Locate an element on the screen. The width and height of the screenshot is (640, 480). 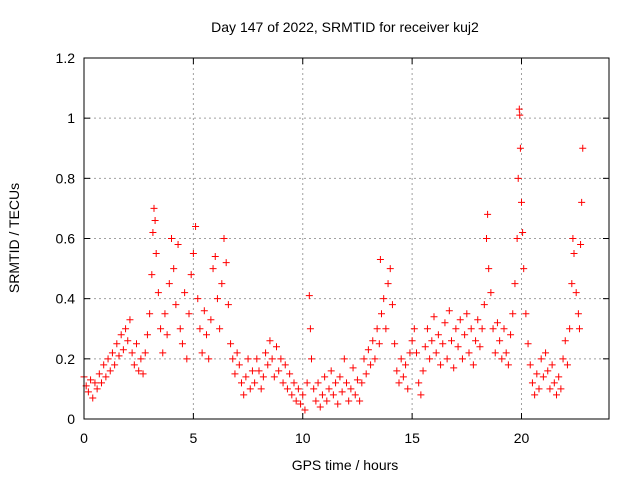
y-tick-label: 0 is located at coordinates (71, 419).